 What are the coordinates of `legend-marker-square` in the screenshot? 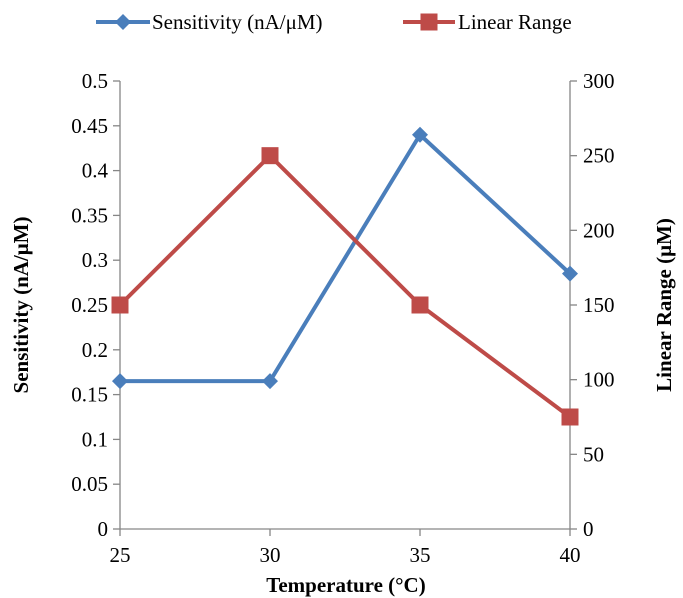 It's located at (429, 22).